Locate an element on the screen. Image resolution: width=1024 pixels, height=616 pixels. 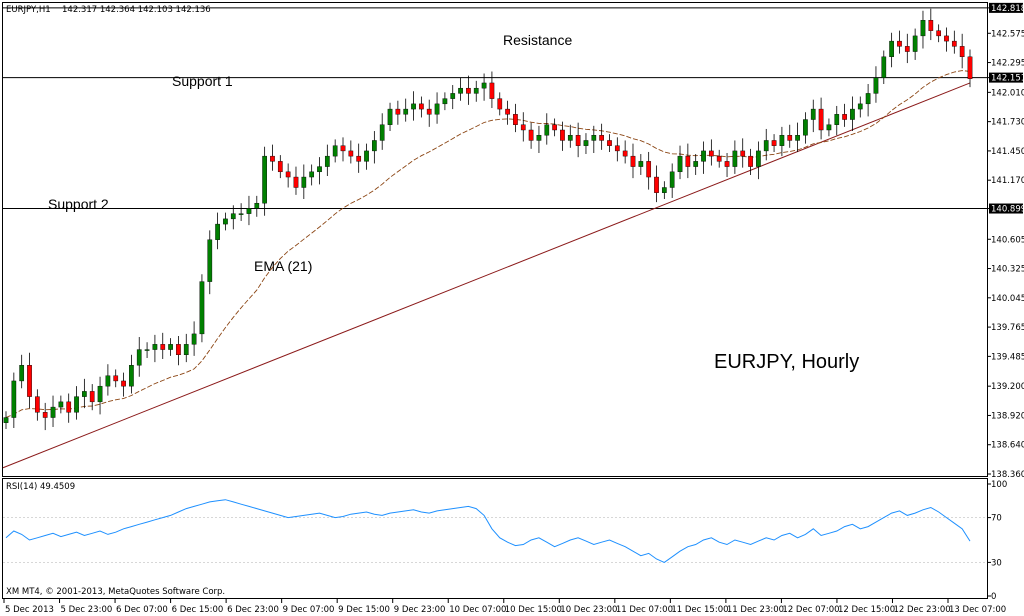
time-tick-label: 12 Dec 23:00 is located at coordinates (921, 610).